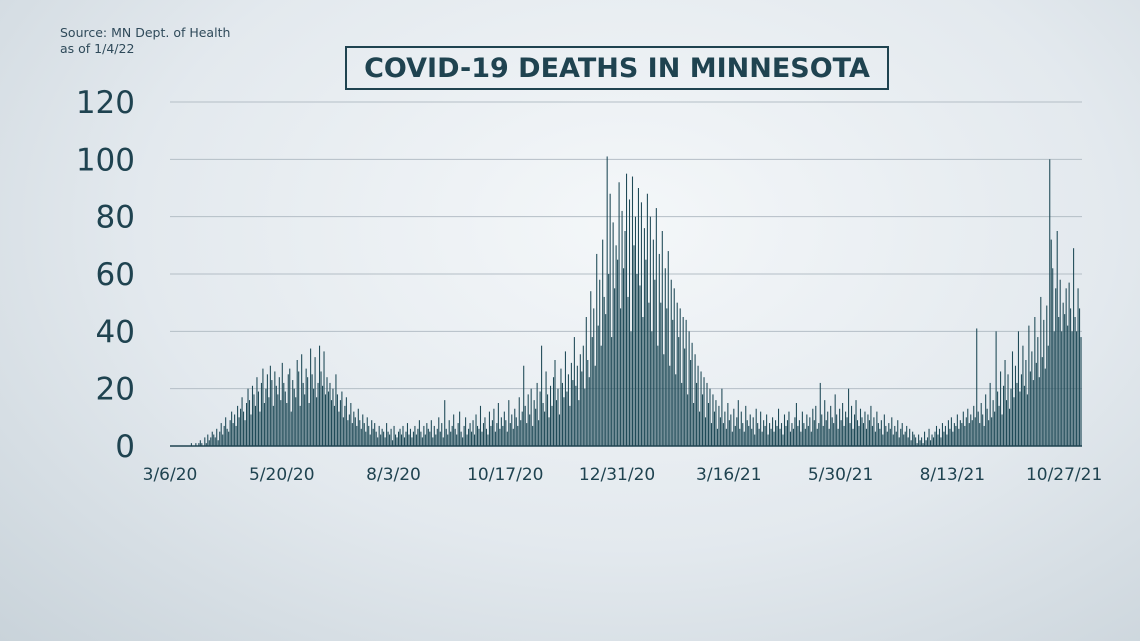 Image resolution: width=1140 pixels, height=641 pixels. What do you see at coordinates (125, 447) in the screenshot?
I see `y-tick-label: 0` at bounding box center [125, 447].